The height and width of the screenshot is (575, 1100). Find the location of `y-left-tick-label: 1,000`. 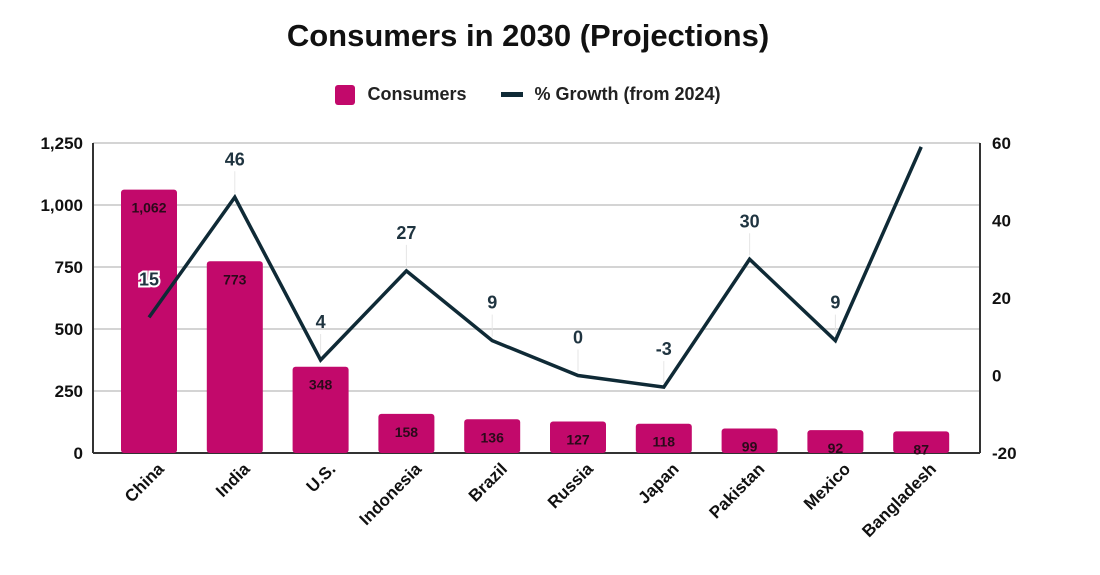

y-left-tick-label: 1,000 is located at coordinates (61, 205).